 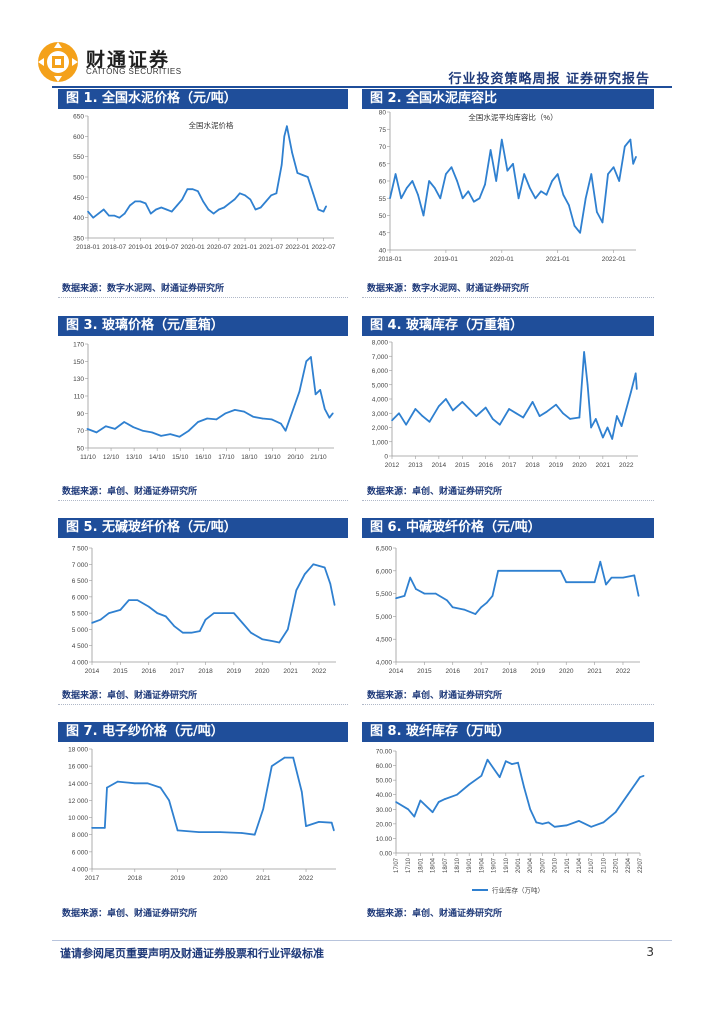 I want to click on x-tick-label: 2018, so click(x=205, y=671).